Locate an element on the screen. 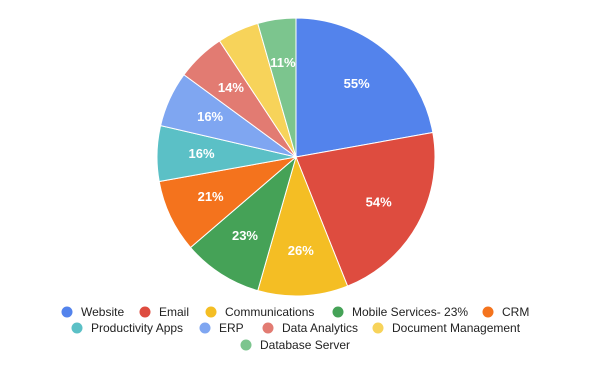 The width and height of the screenshot is (591, 367). legend-label: Email is located at coordinates (174, 312).